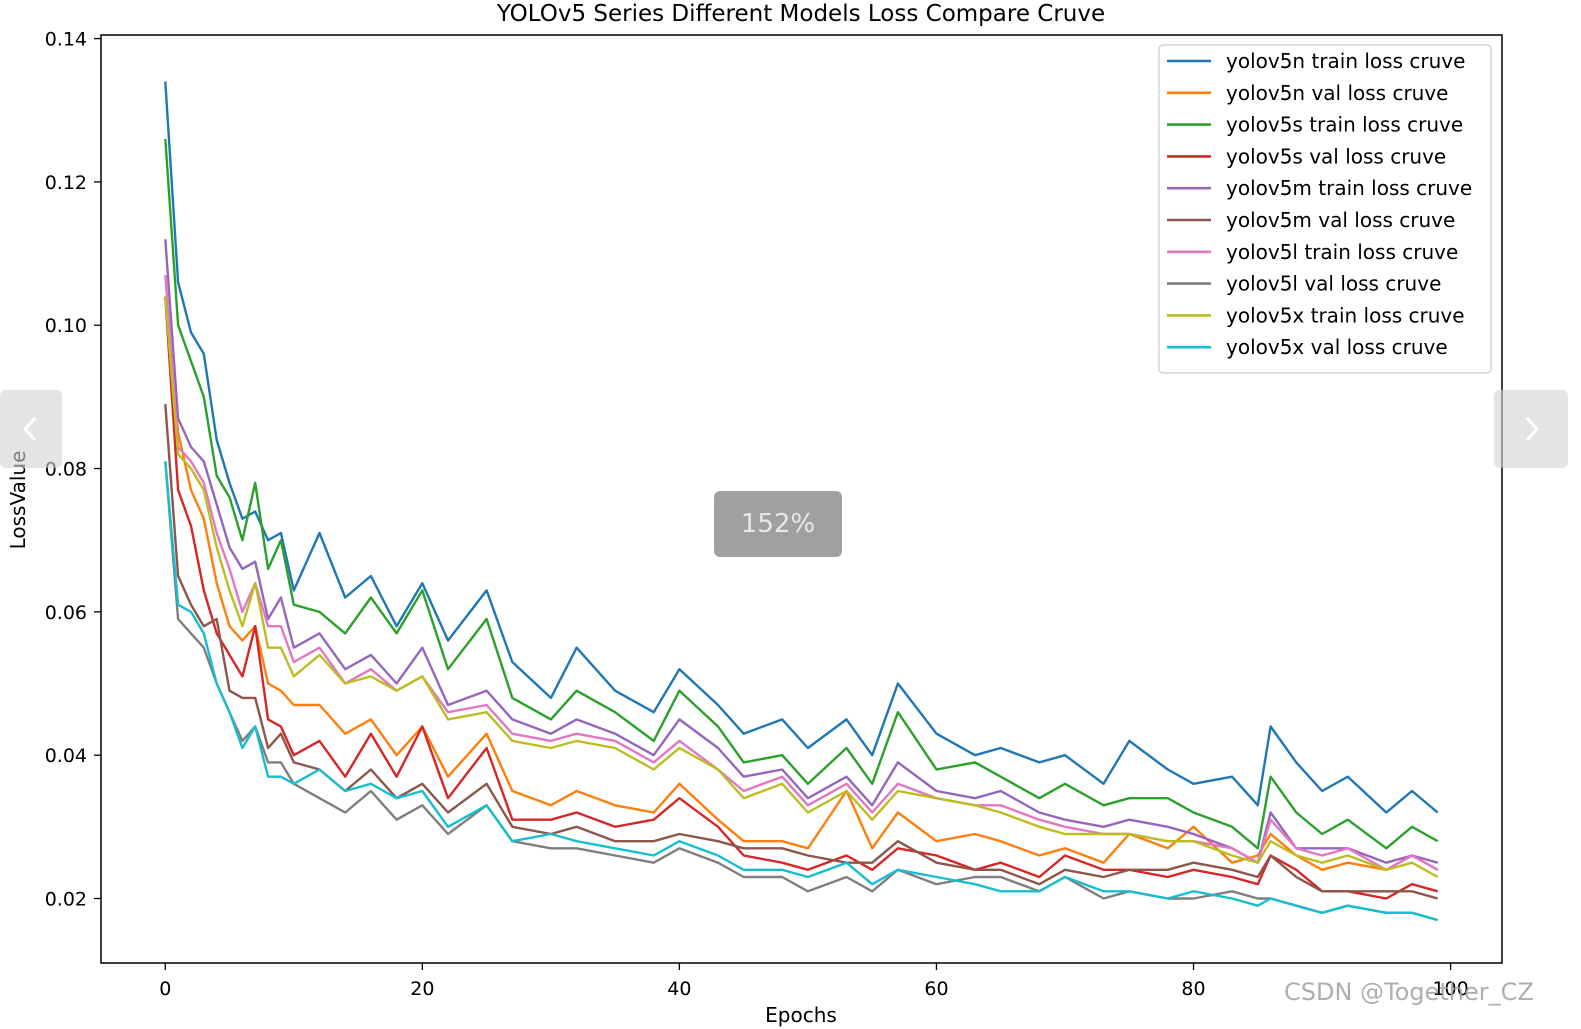 The width and height of the screenshot is (1581, 1029). I want to click on y-tick-label: 0.06, so click(66, 613).